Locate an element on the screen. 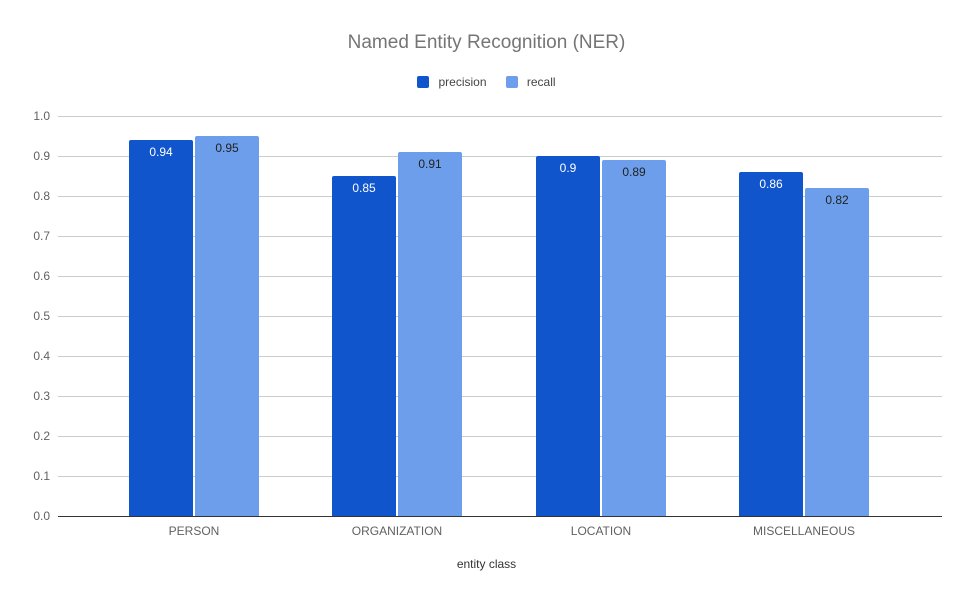 This screenshot has height=601, width=973. bar-value-label: 0.94 is located at coordinates (161, 152).